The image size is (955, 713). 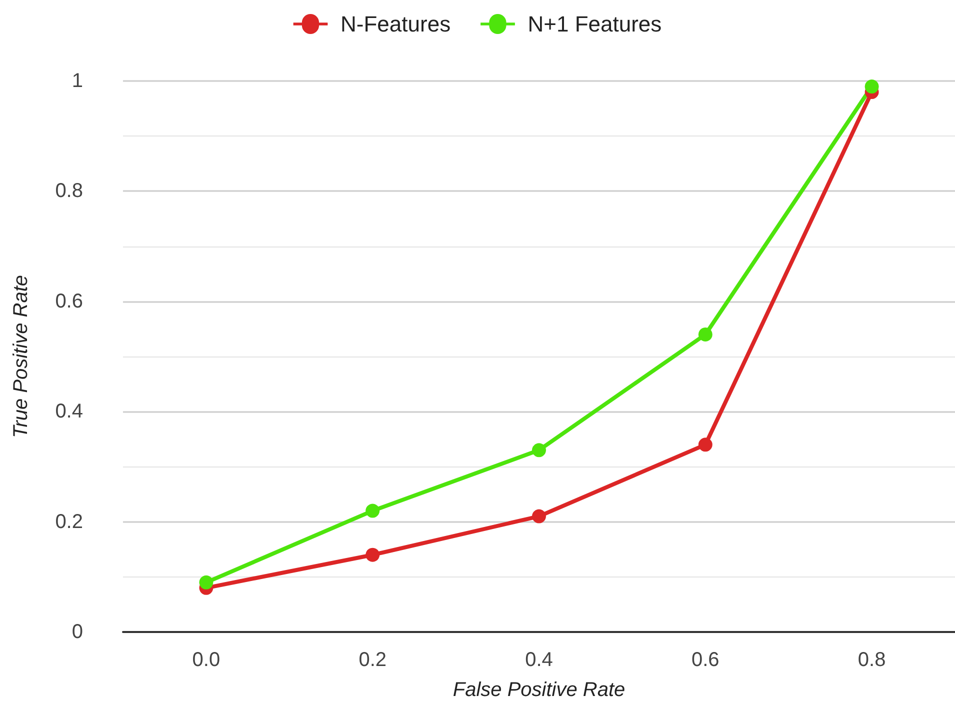 What do you see at coordinates (69, 301) in the screenshot?
I see `y-tick-label: 0.6` at bounding box center [69, 301].